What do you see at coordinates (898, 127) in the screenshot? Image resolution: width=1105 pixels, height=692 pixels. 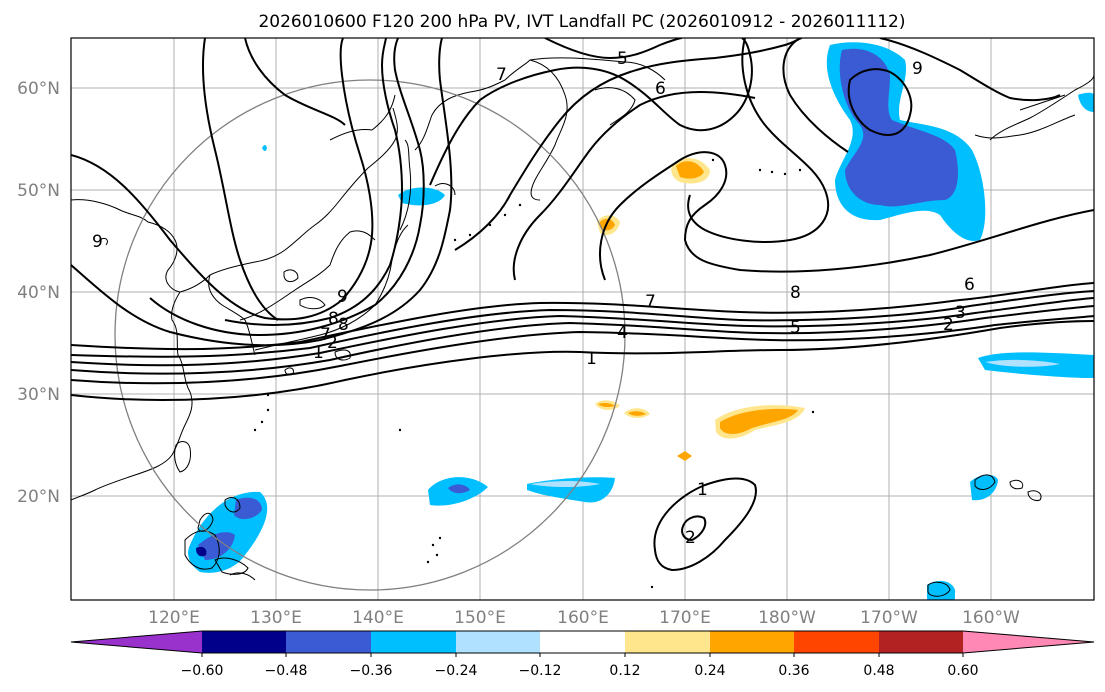 I see `anomaly-neg-alaska-core` at bounding box center [898, 127].